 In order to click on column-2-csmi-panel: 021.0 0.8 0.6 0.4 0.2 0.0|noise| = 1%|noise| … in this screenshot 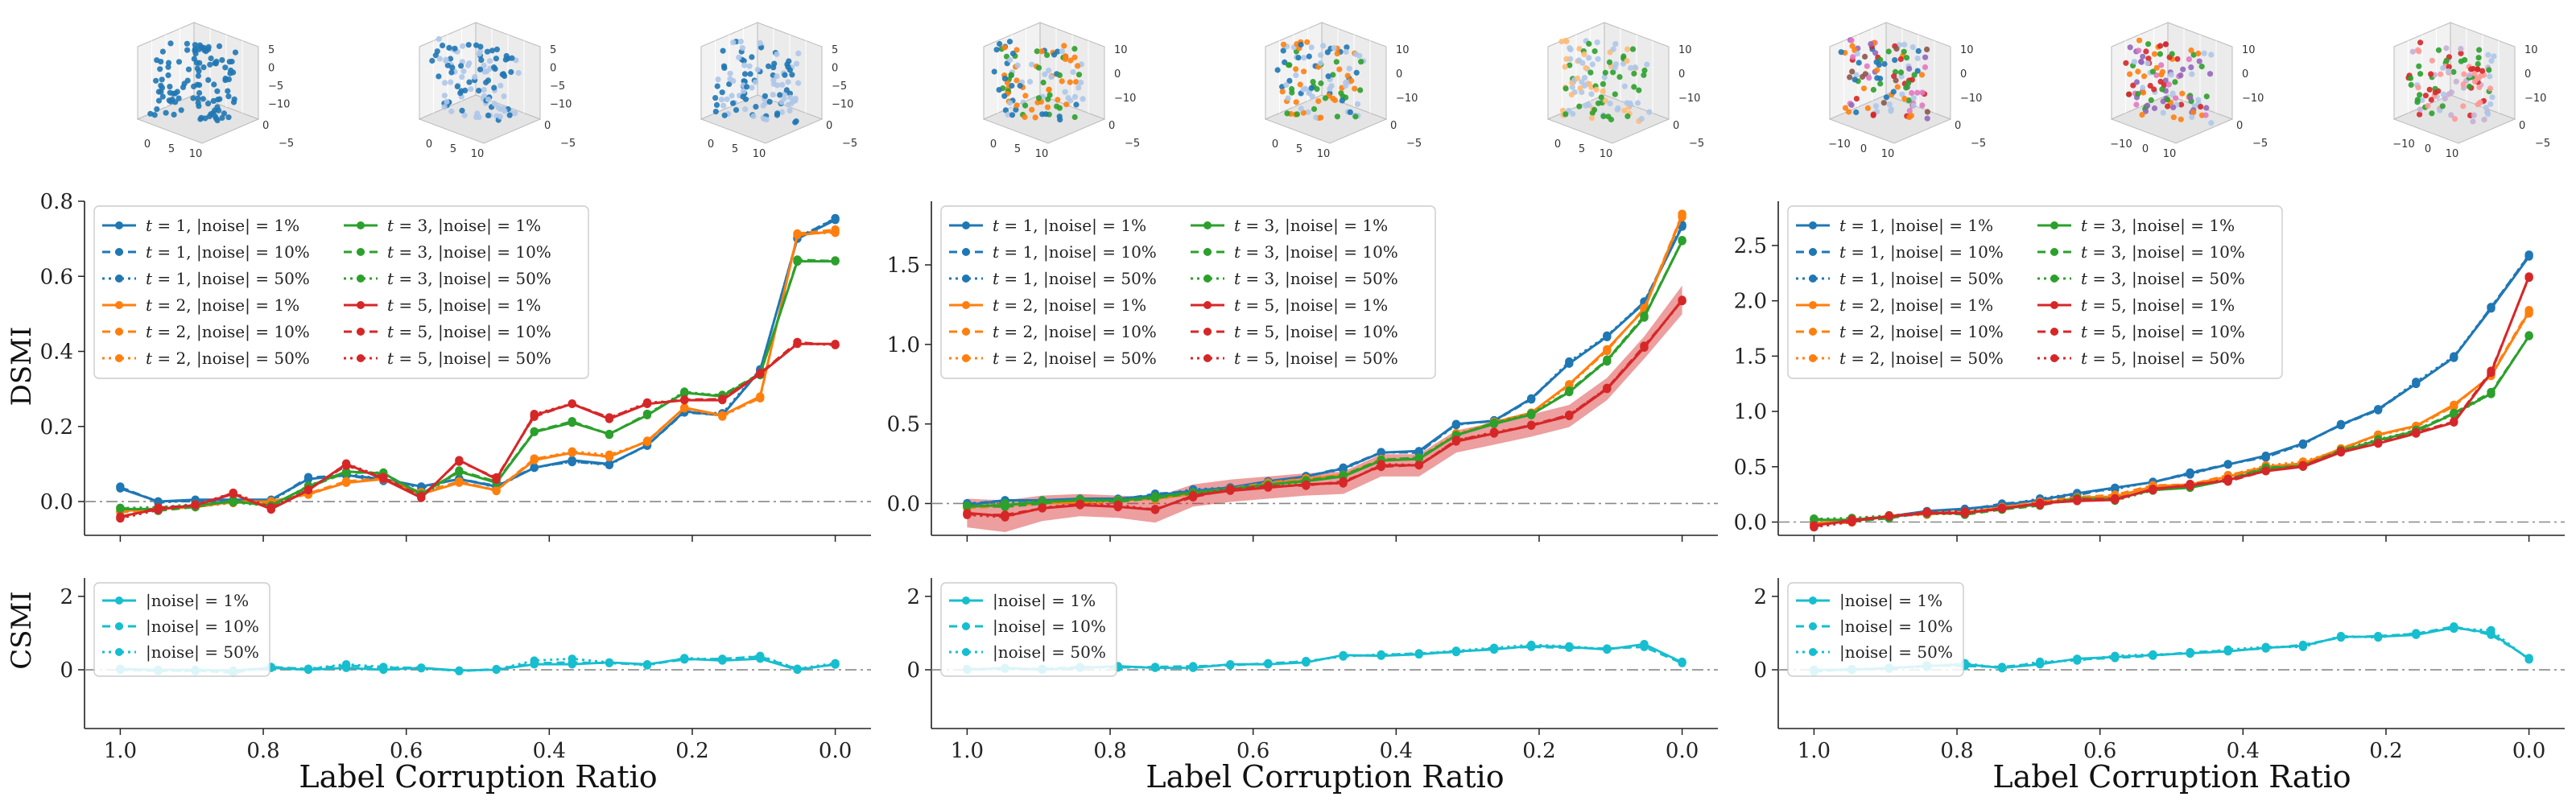, I will do `click(1312, 670)`.